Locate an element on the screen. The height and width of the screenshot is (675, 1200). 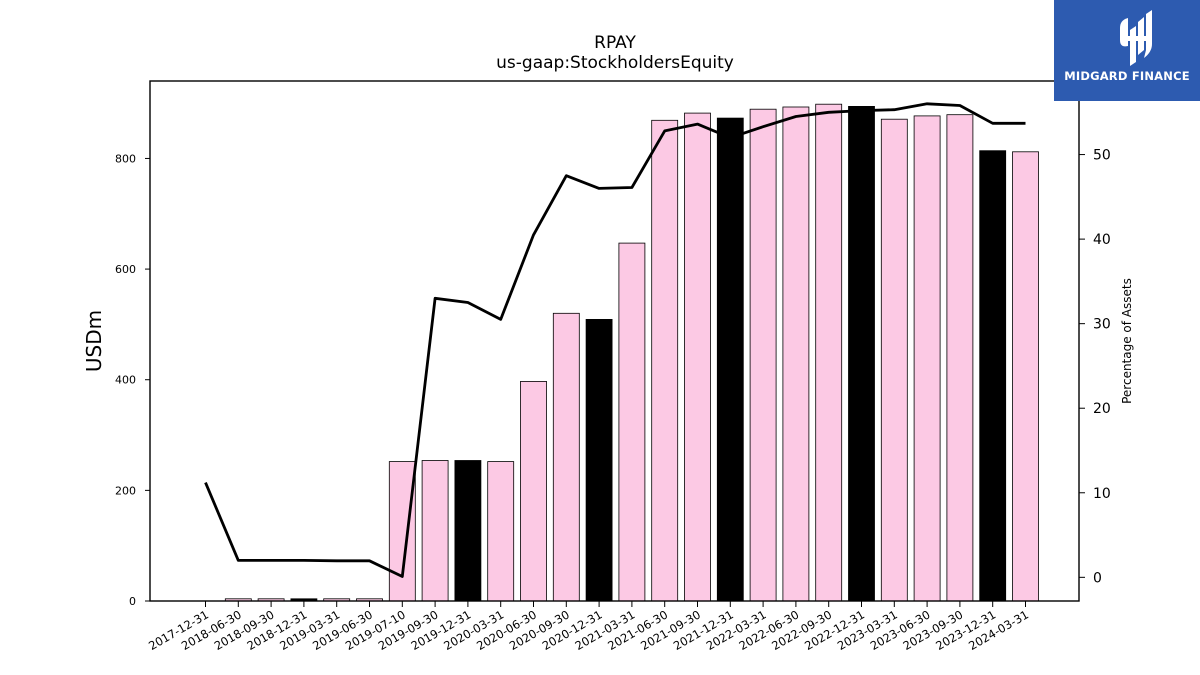
y2-tick-label: 0 is located at coordinates (1097, 578).